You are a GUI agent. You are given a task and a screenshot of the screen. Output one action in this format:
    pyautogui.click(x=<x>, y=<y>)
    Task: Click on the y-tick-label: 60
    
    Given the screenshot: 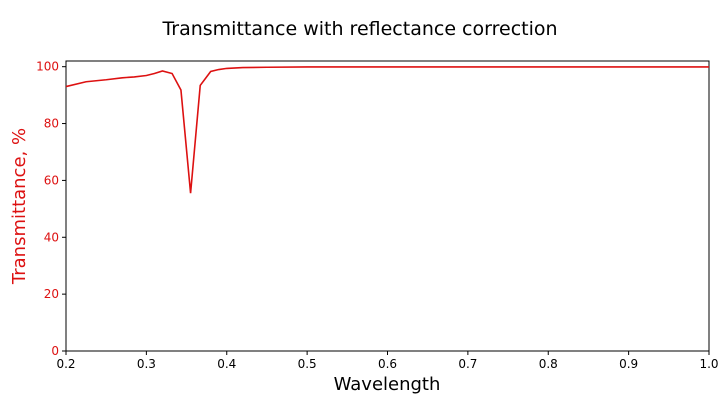 What is the action you would take?
    pyautogui.click(x=51, y=180)
    